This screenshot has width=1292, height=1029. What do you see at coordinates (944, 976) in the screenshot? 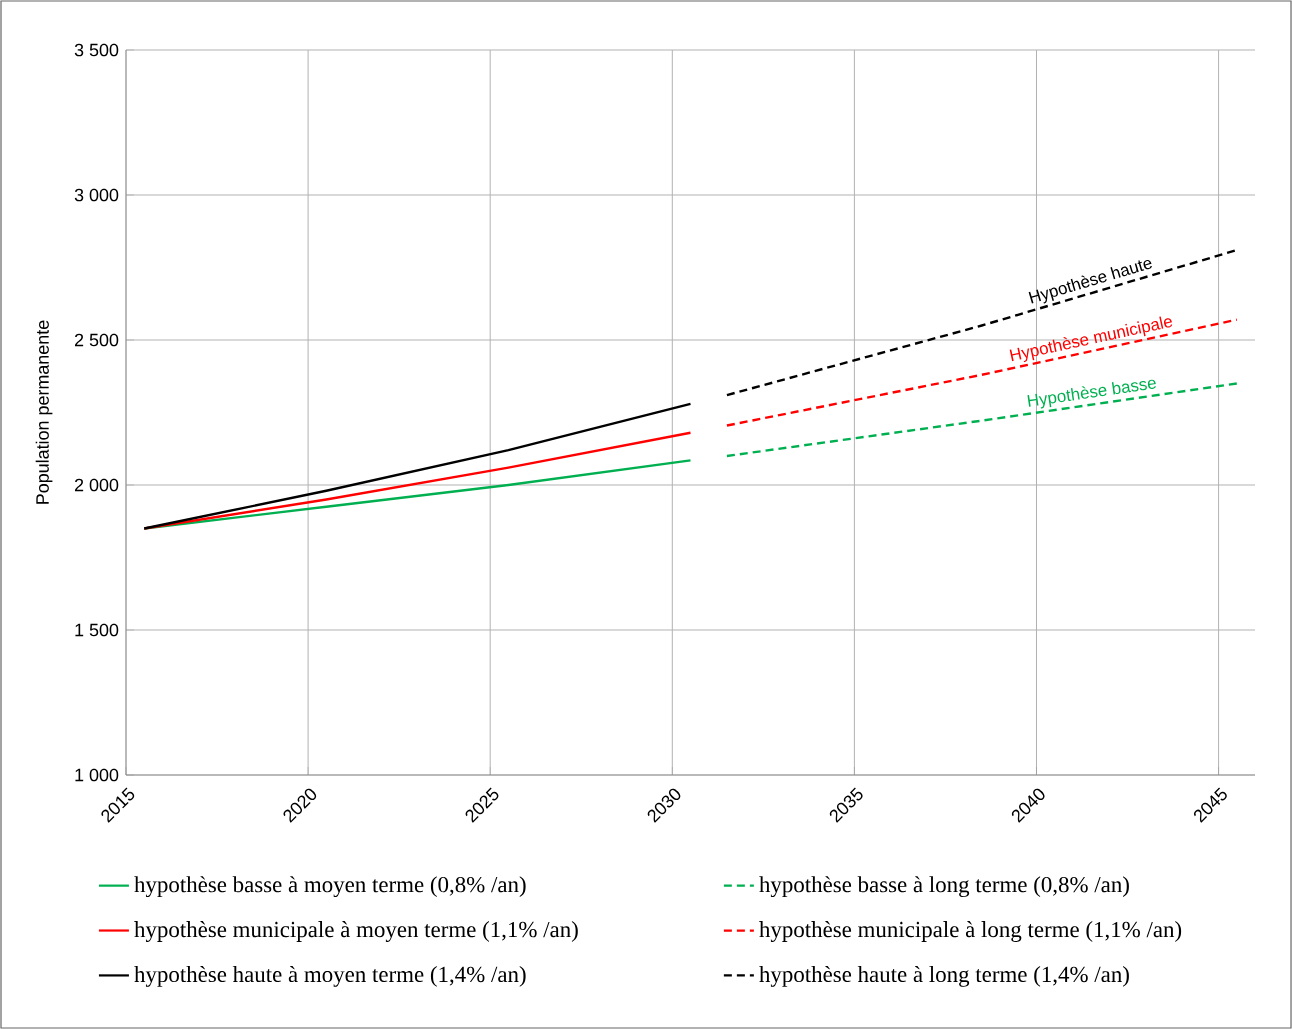
I see `legend-label: hypothèse haute à long terme (1,4% /an)` at bounding box center [944, 976].